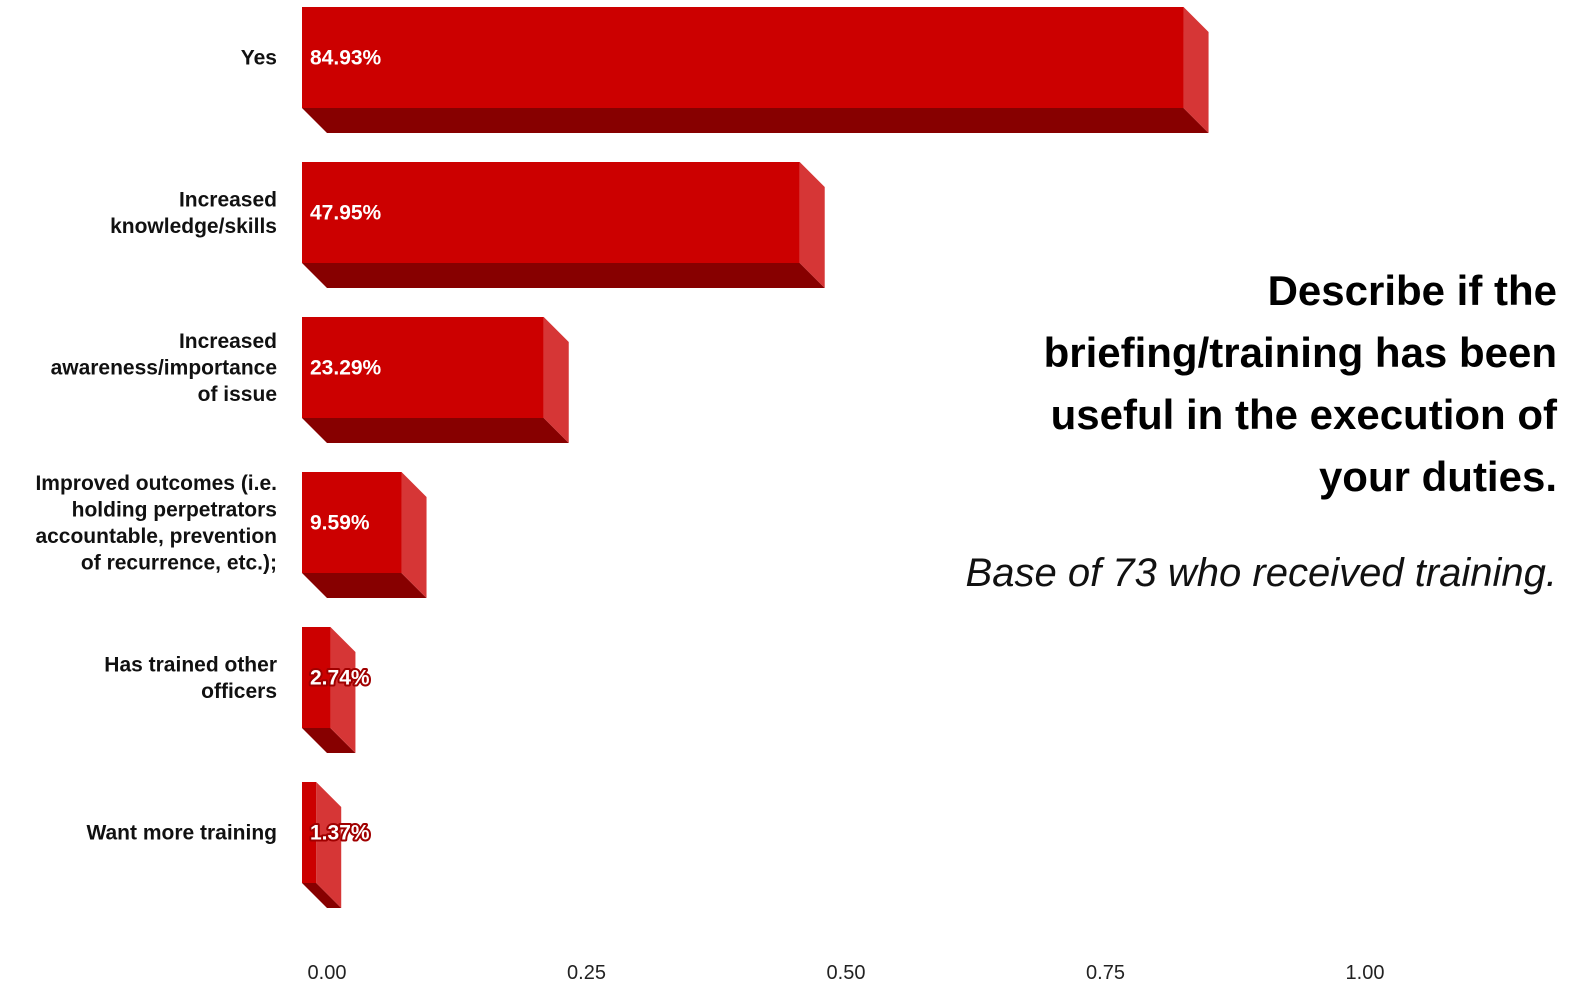 The image size is (1589, 996). Describe the element at coordinates (346, 368) in the screenshot. I see `data-label: 23.29%` at that location.